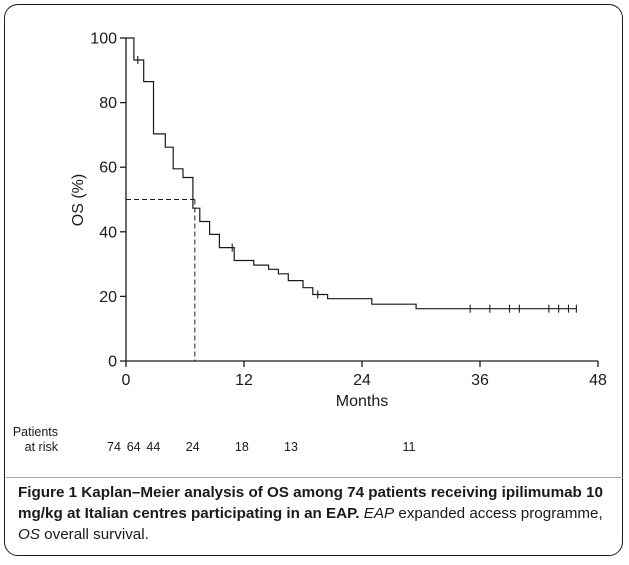  What do you see at coordinates (42, 447) in the screenshot?
I see `at-risk-label-line2: at risk` at bounding box center [42, 447].